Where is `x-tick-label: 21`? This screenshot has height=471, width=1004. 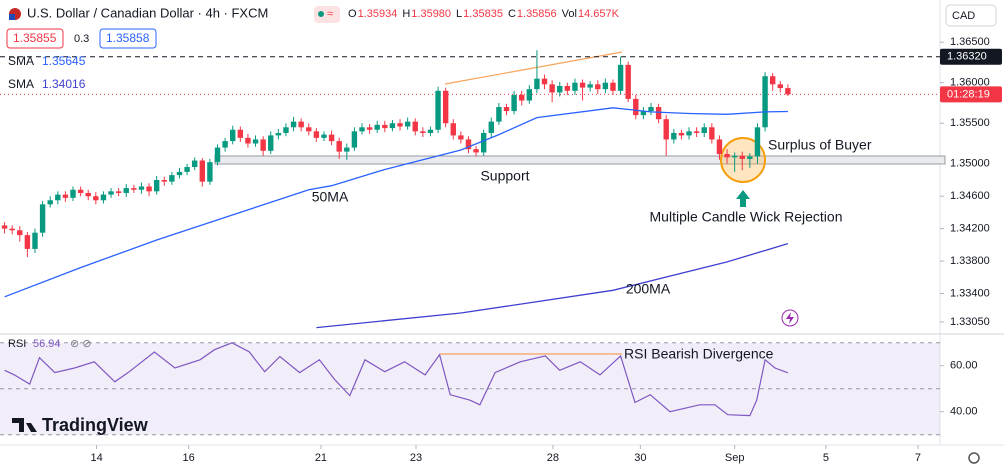
x-tick-label: 21 is located at coordinates (321, 458).